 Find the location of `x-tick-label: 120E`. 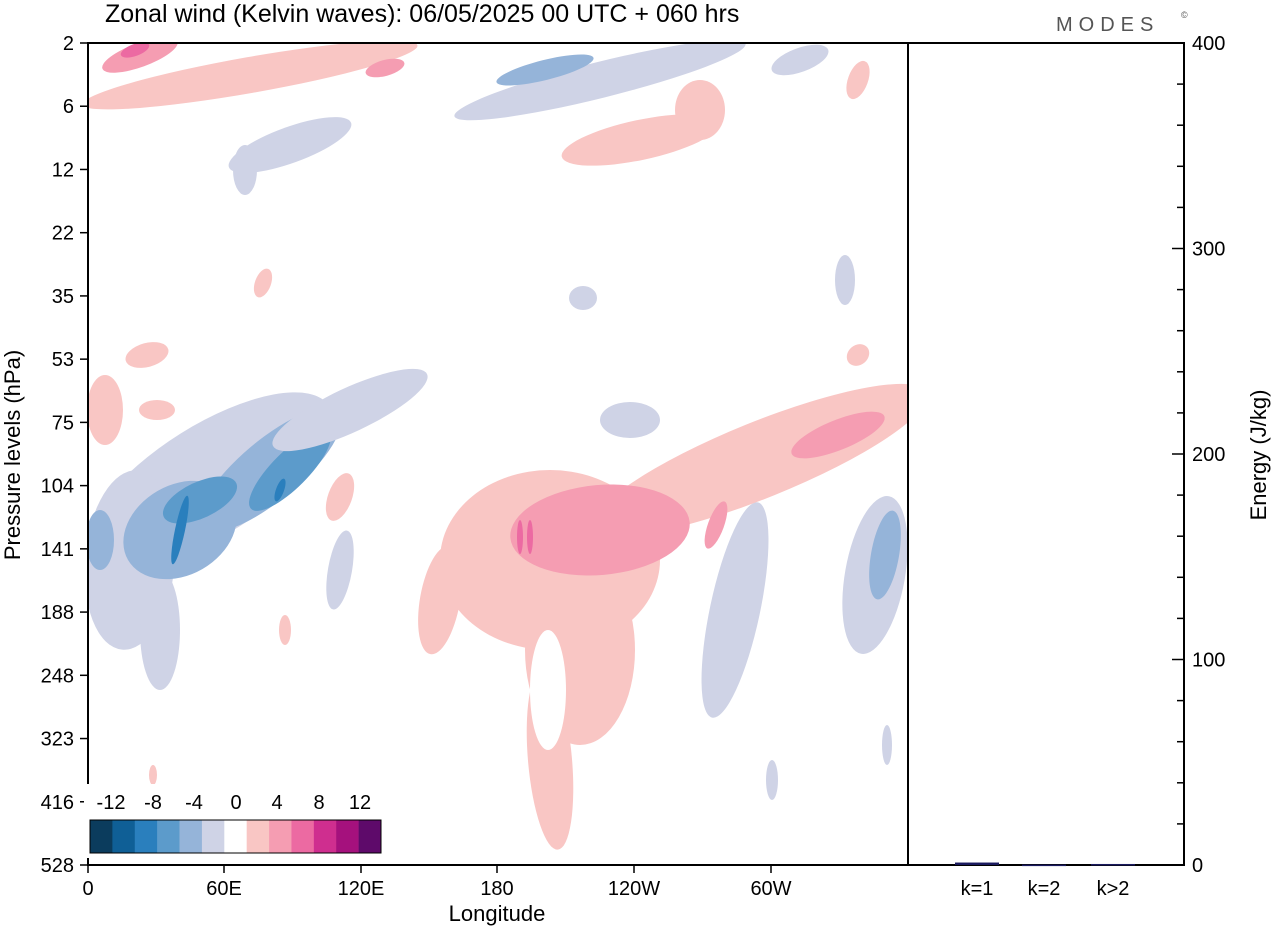

x-tick-label: 120E is located at coordinates (361, 889).